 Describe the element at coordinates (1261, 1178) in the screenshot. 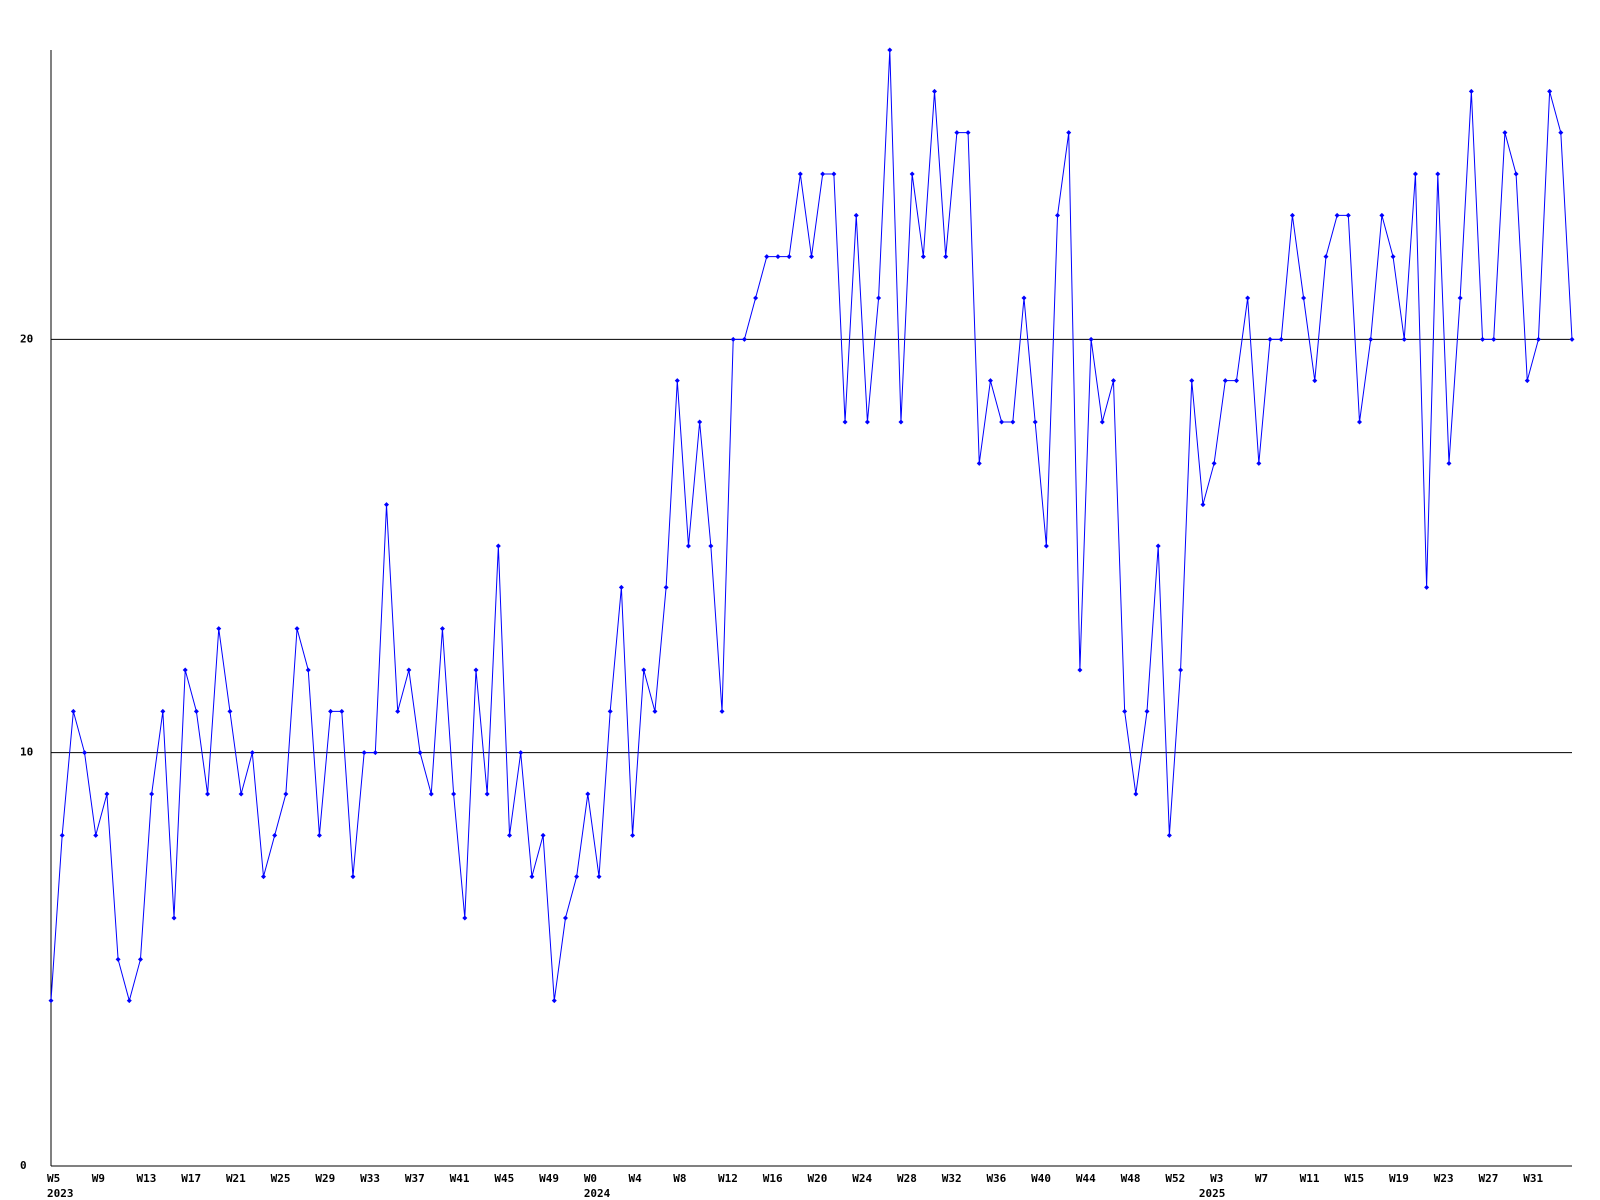

I see `x-tick-label: W7` at that location.